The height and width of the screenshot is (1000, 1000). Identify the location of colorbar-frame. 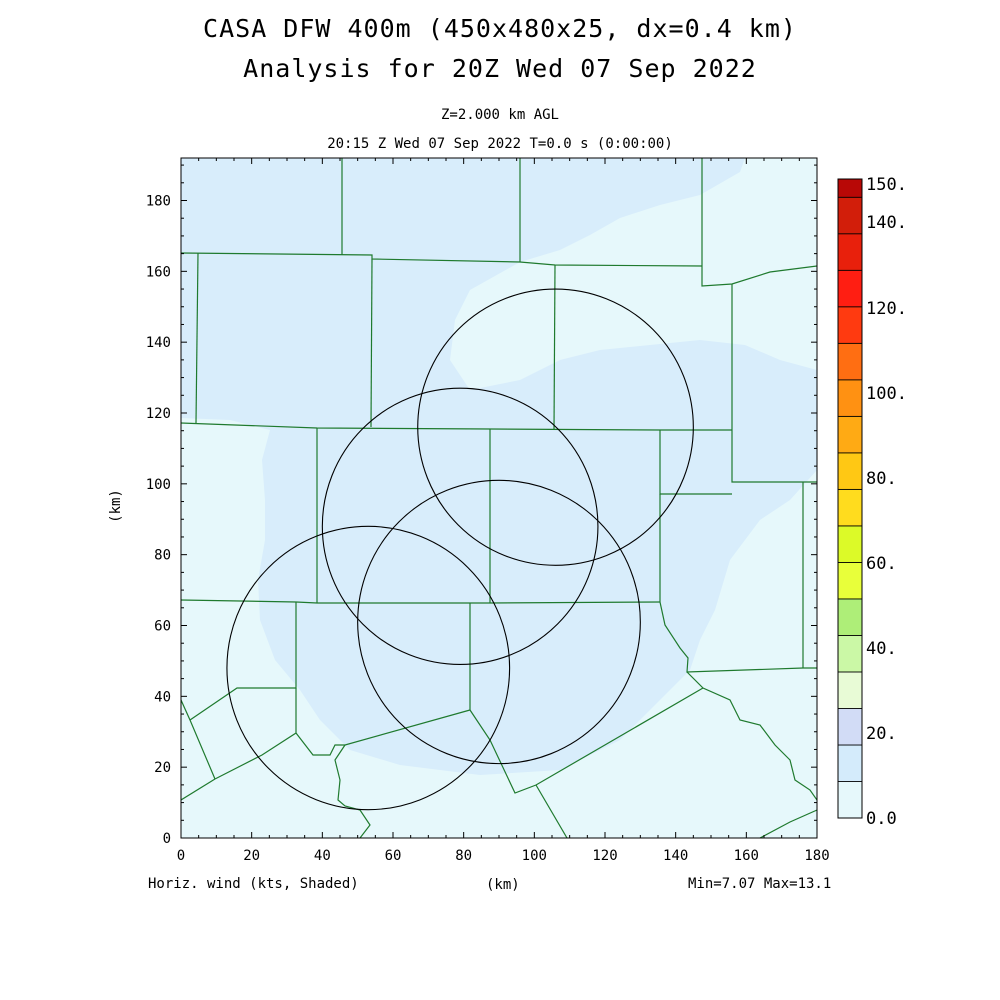
(850, 498).